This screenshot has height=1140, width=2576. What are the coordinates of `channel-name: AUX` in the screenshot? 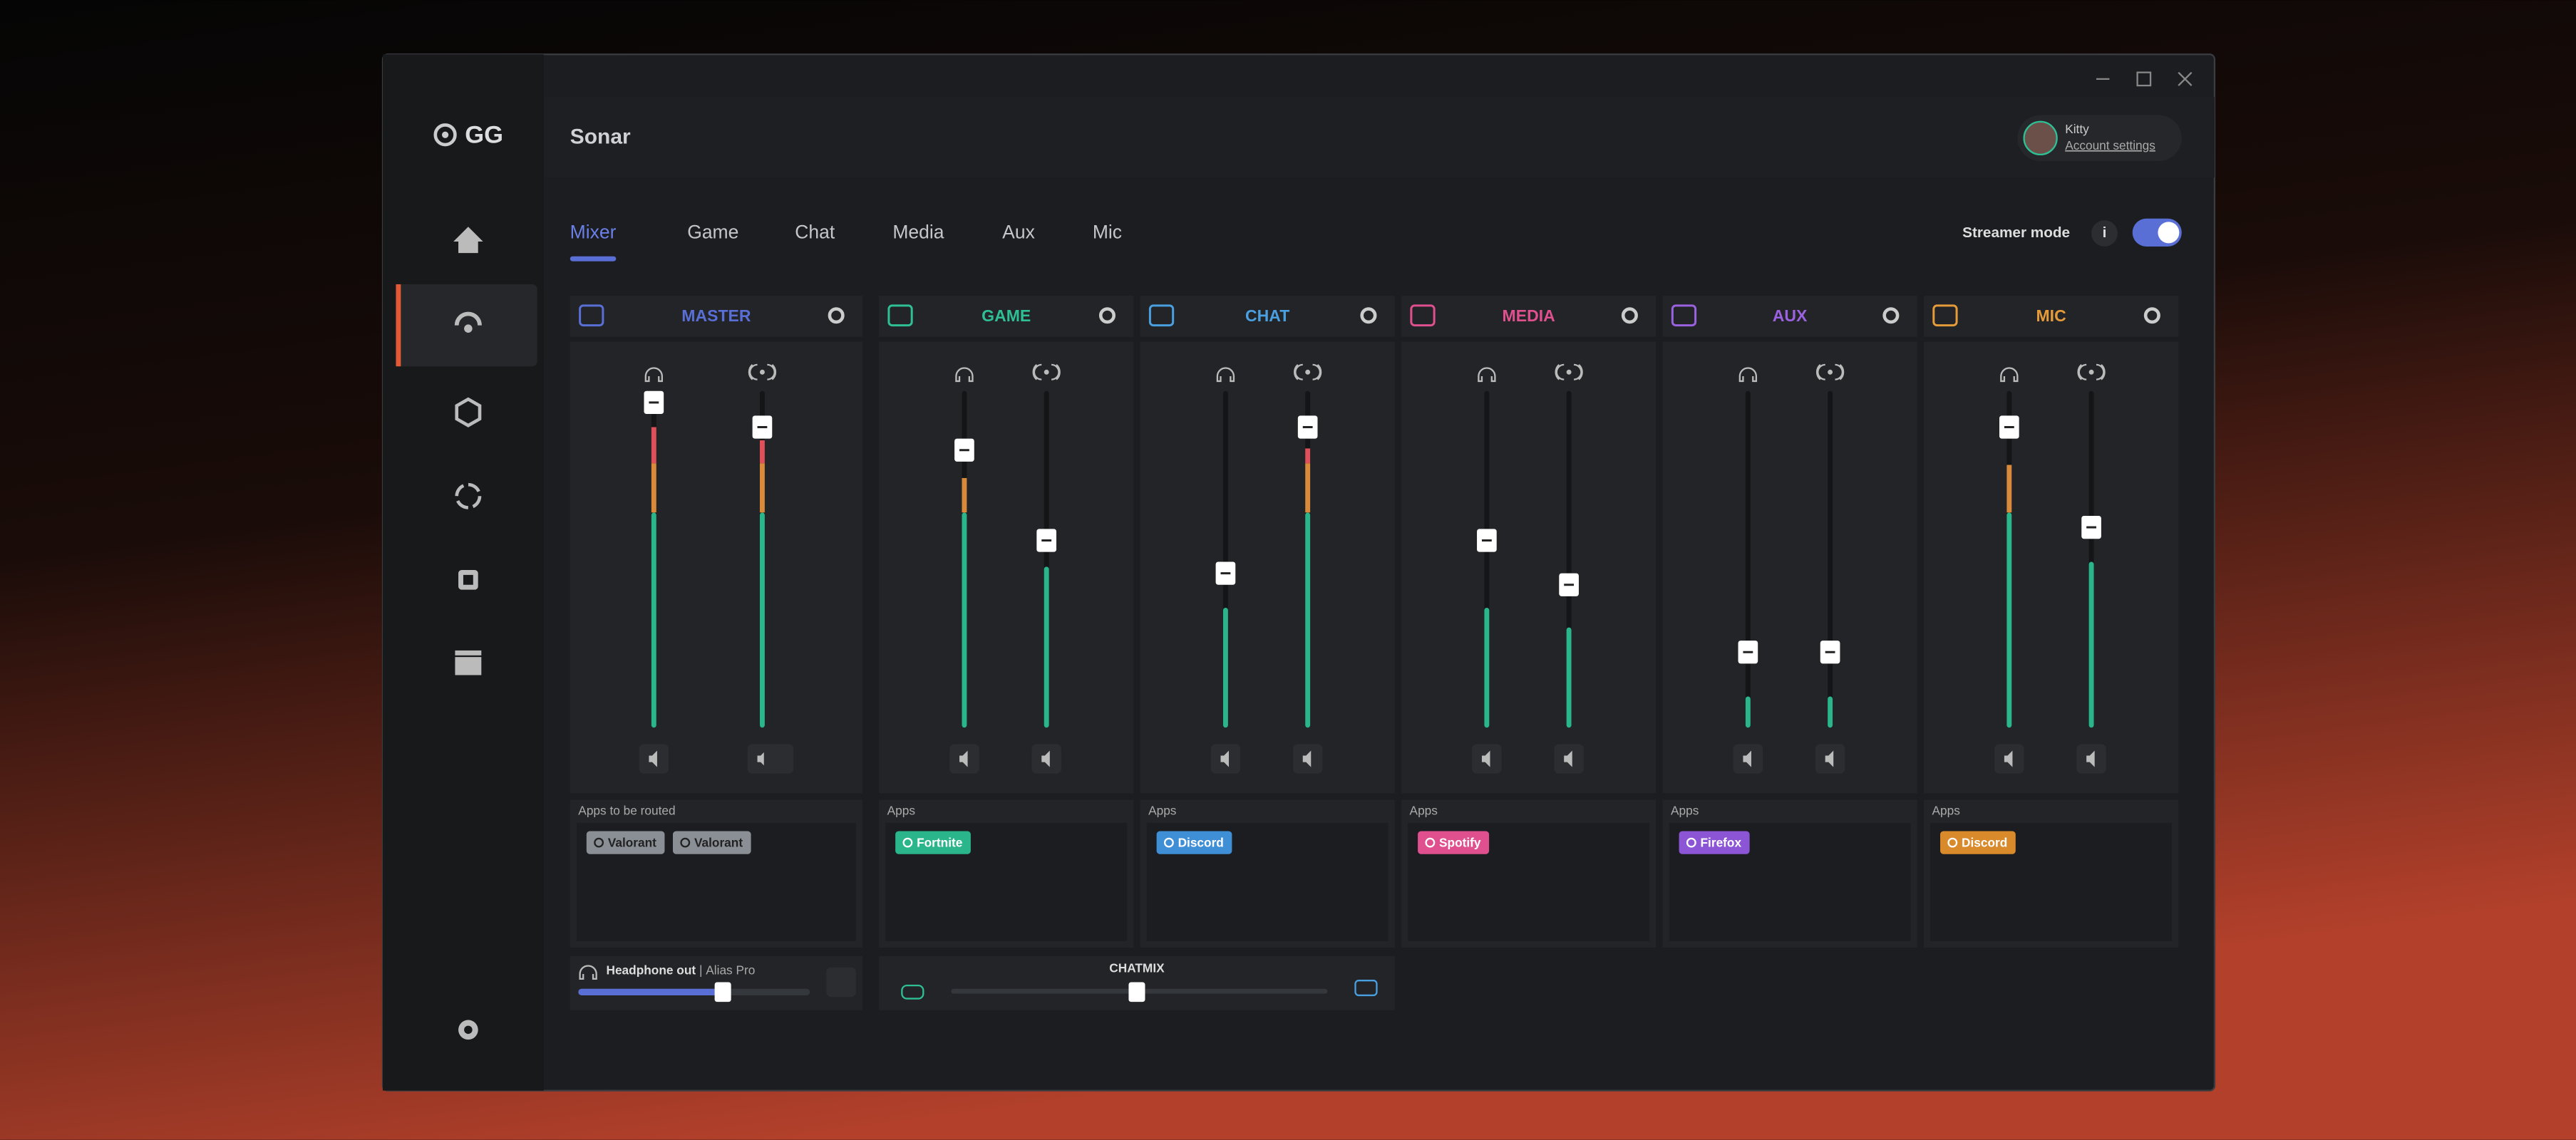 It's located at (1790, 315).